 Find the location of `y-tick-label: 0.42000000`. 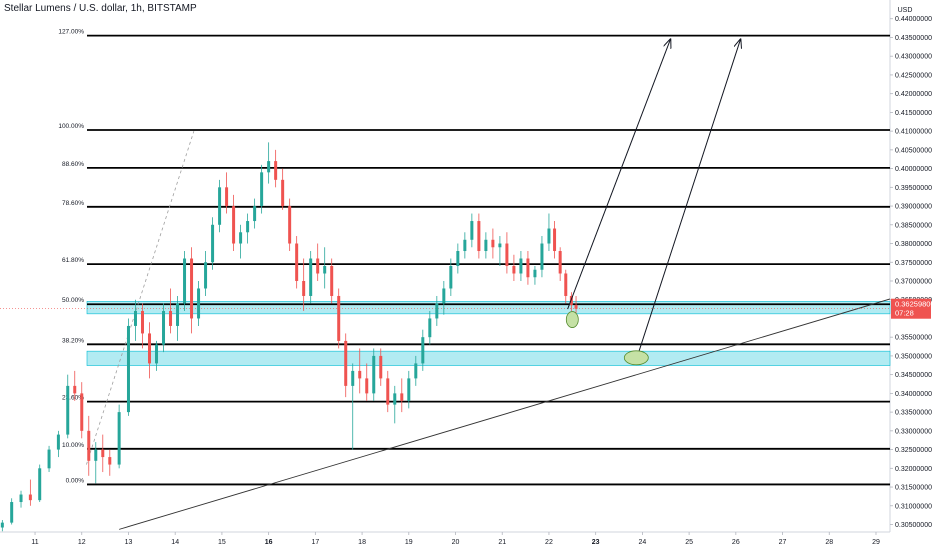

y-tick-label: 0.42000000 is located at coordinates (913, 94).